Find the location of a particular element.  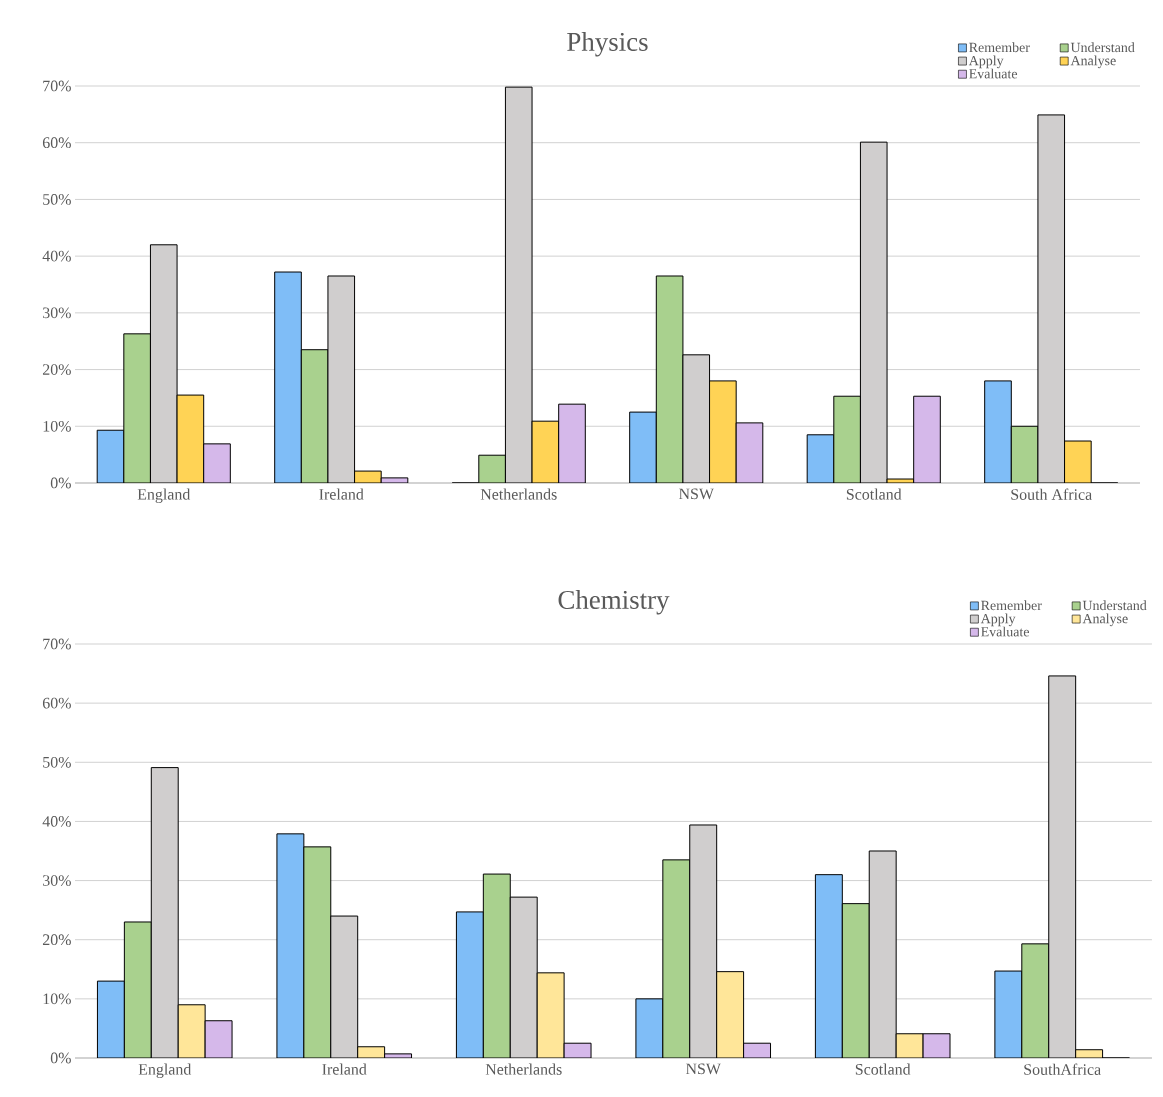

chart-title: Physics is located at coordinates (607, 44).